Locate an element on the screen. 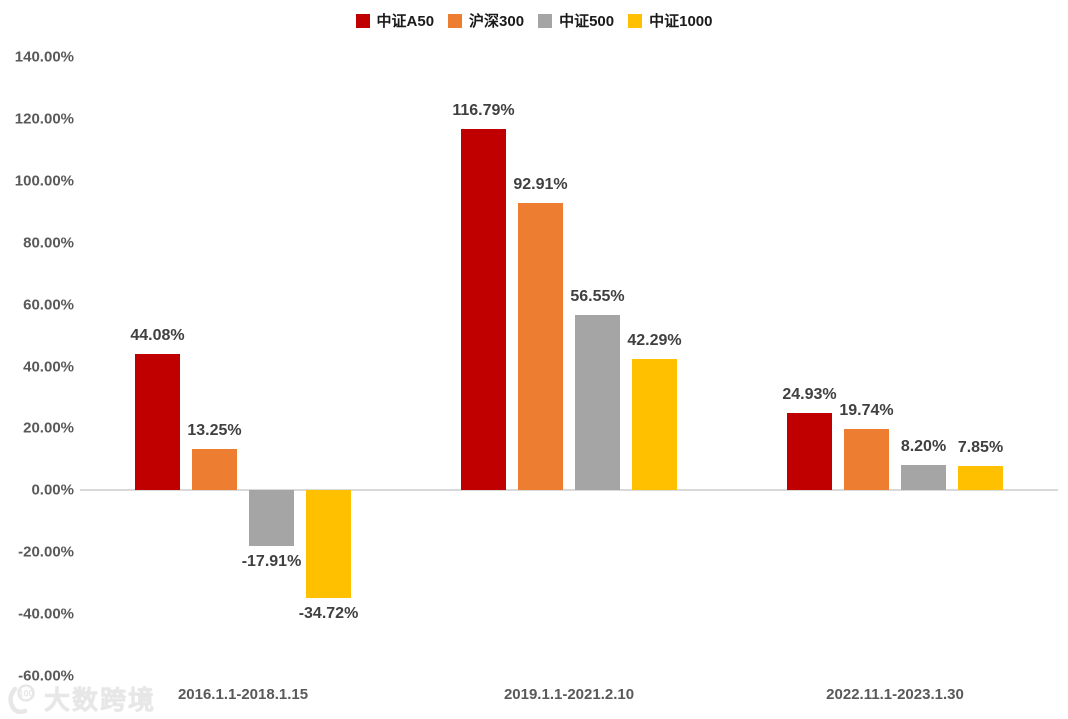 Image resolution: width=1068 pixels, height=719 pixels. legend-item-1: 沪深300 is located at coordinates (486, 20).